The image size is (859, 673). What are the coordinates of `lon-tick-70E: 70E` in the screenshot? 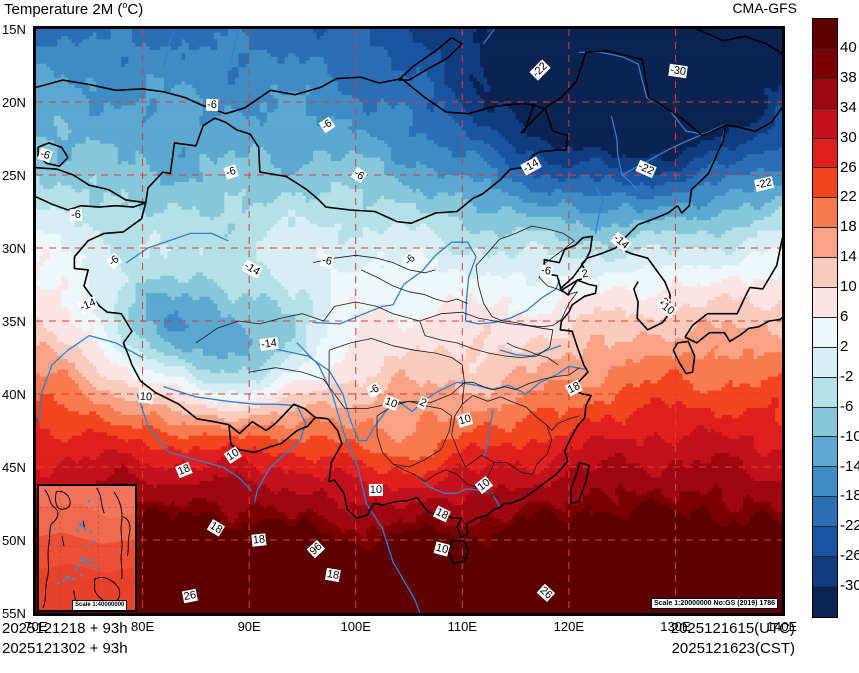 It's located at (36, 626).